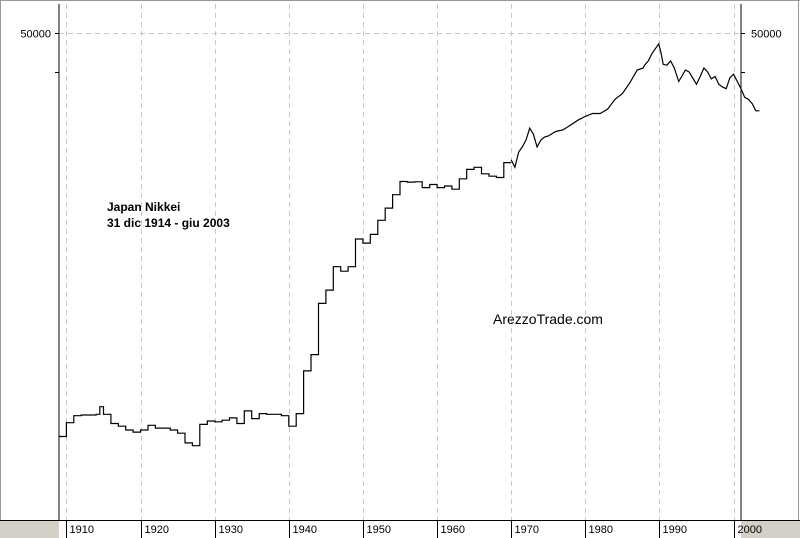 This screenshot has width=800, height=538. Describe the element at coordinates (548, 319) in the screenshot. I see `watermark: ArezzoTrade.com` at that location.